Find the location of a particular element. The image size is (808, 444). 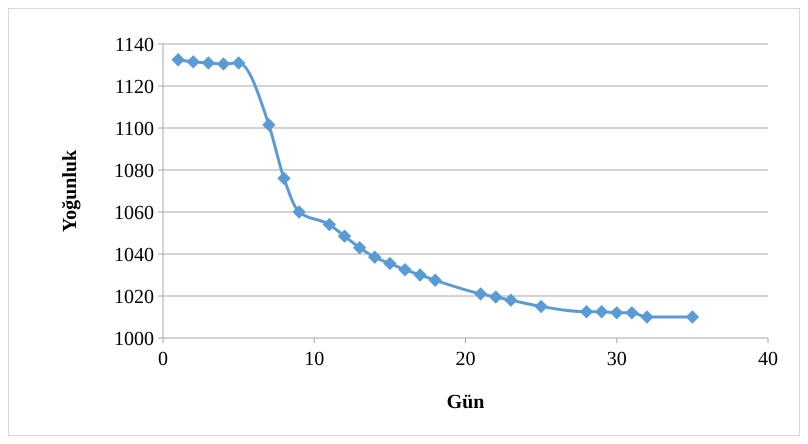

y-axis-title: Yoğunluk is located at coordinates (70, 190).